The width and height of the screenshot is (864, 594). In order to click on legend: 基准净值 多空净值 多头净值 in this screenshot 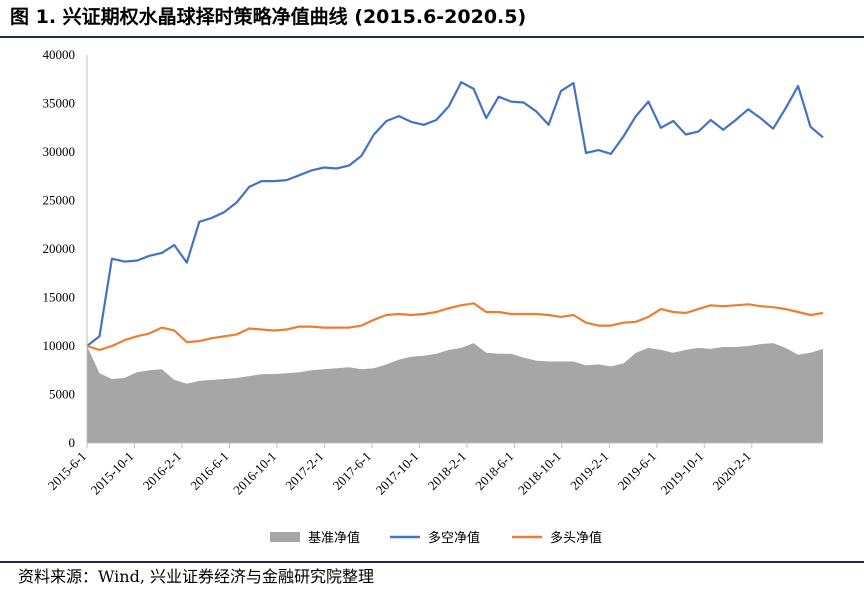, I will do `click(436, 538)`.